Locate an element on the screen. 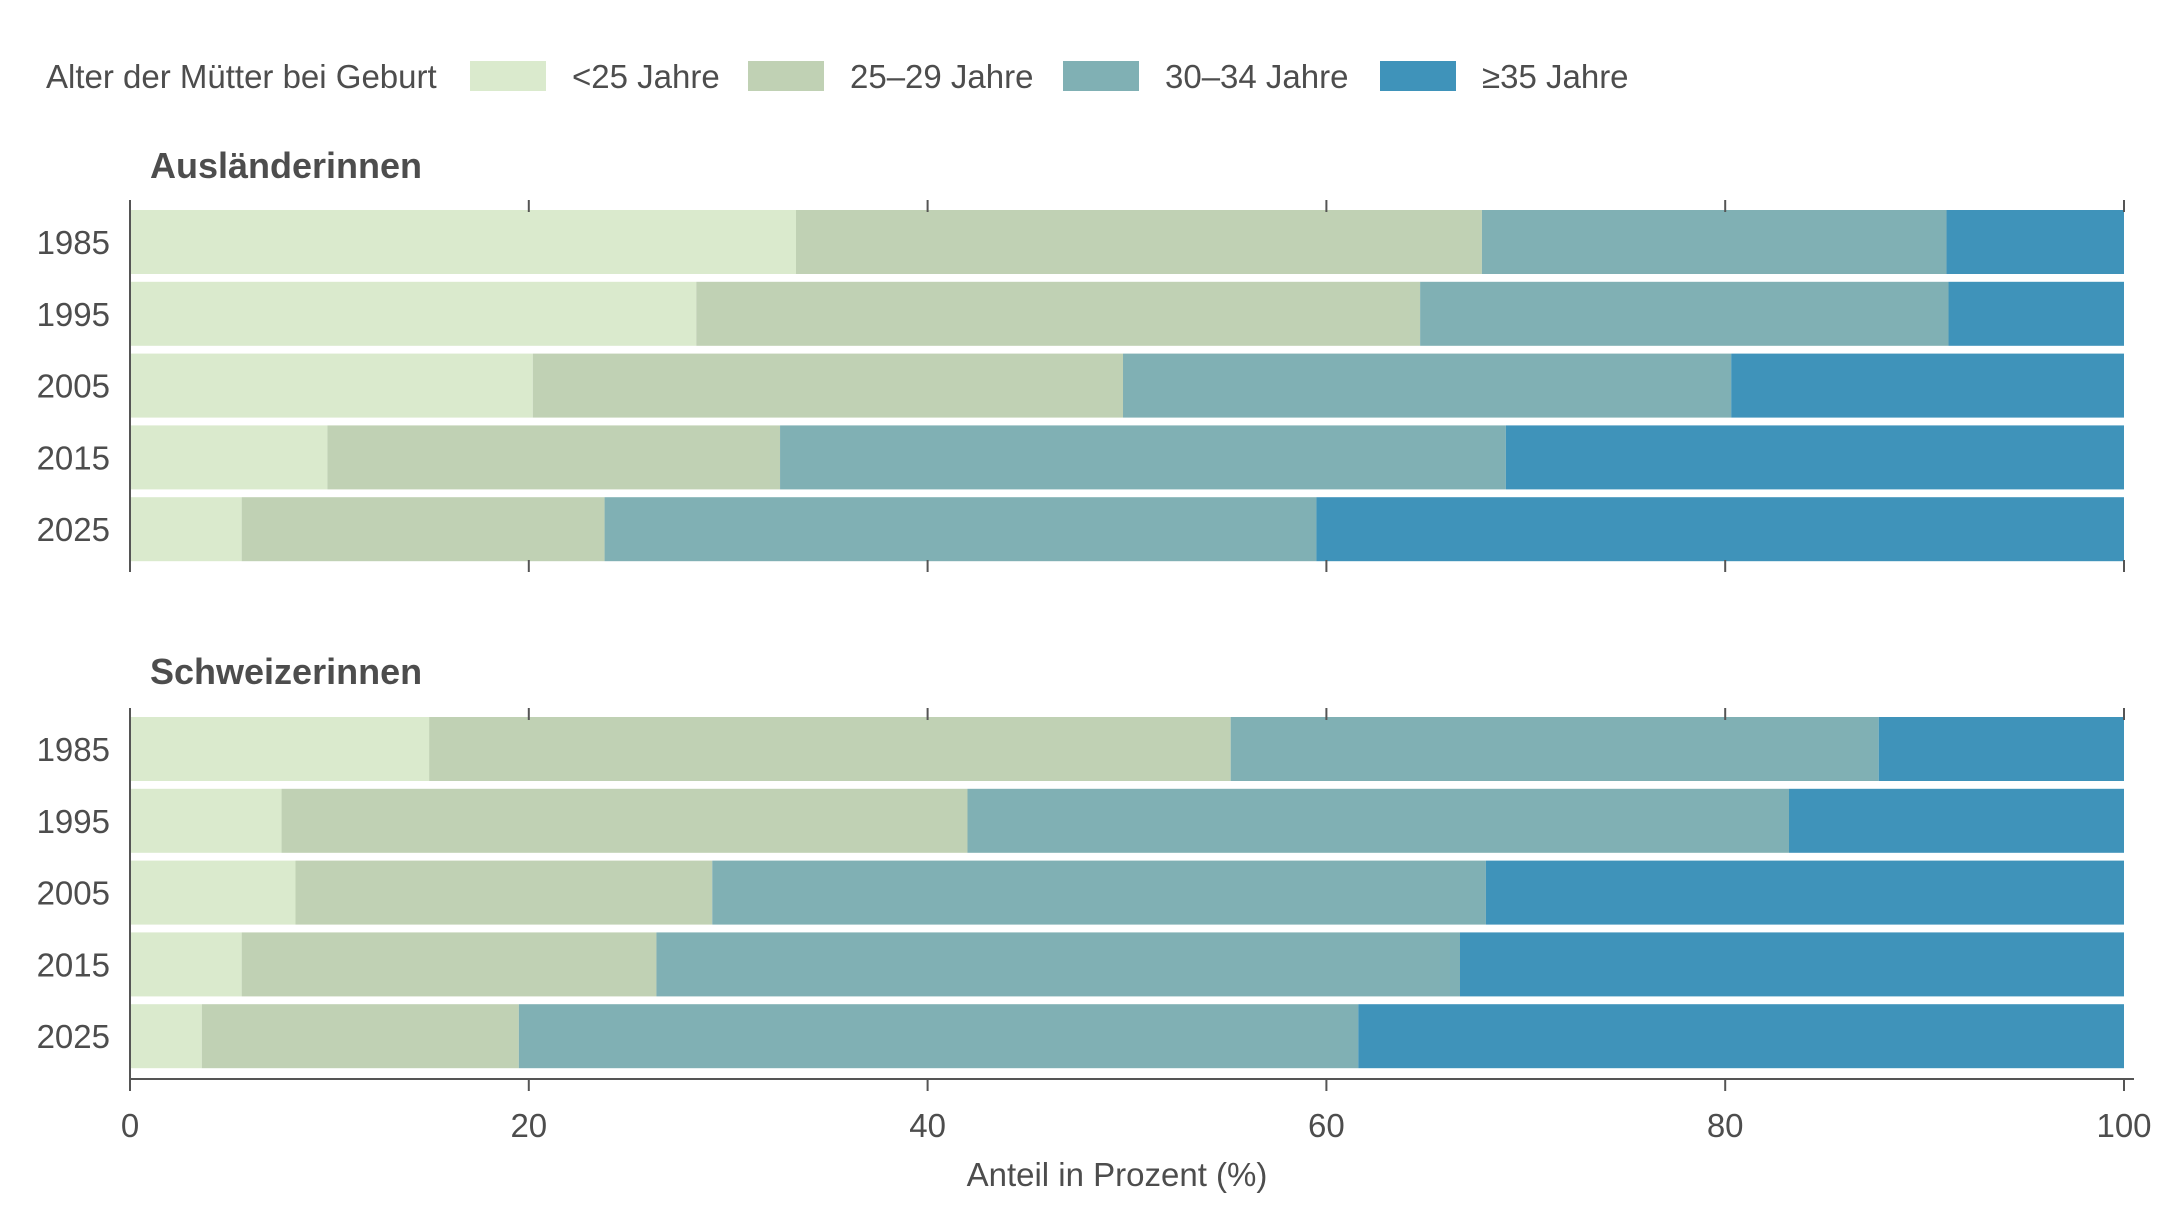  legend-label-3: 30–34 Jahre is located at coordinates (1256, 76).